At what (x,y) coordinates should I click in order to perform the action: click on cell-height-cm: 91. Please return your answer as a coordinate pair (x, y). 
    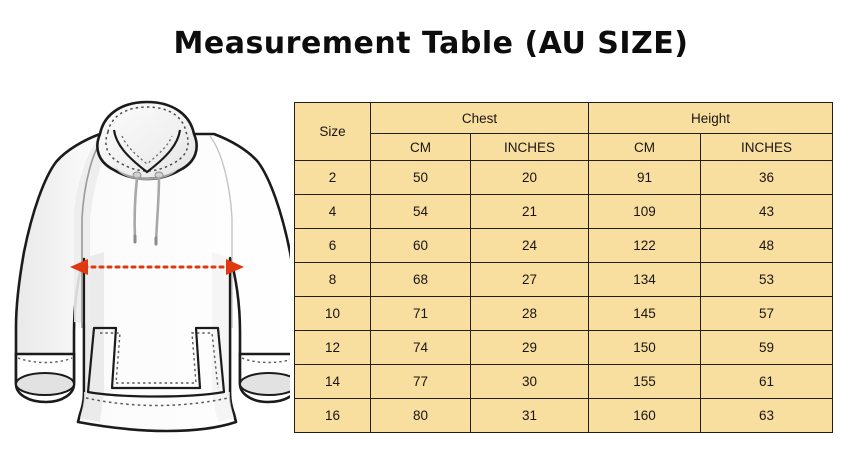
    Looking at the image, I should click on (644, 177).